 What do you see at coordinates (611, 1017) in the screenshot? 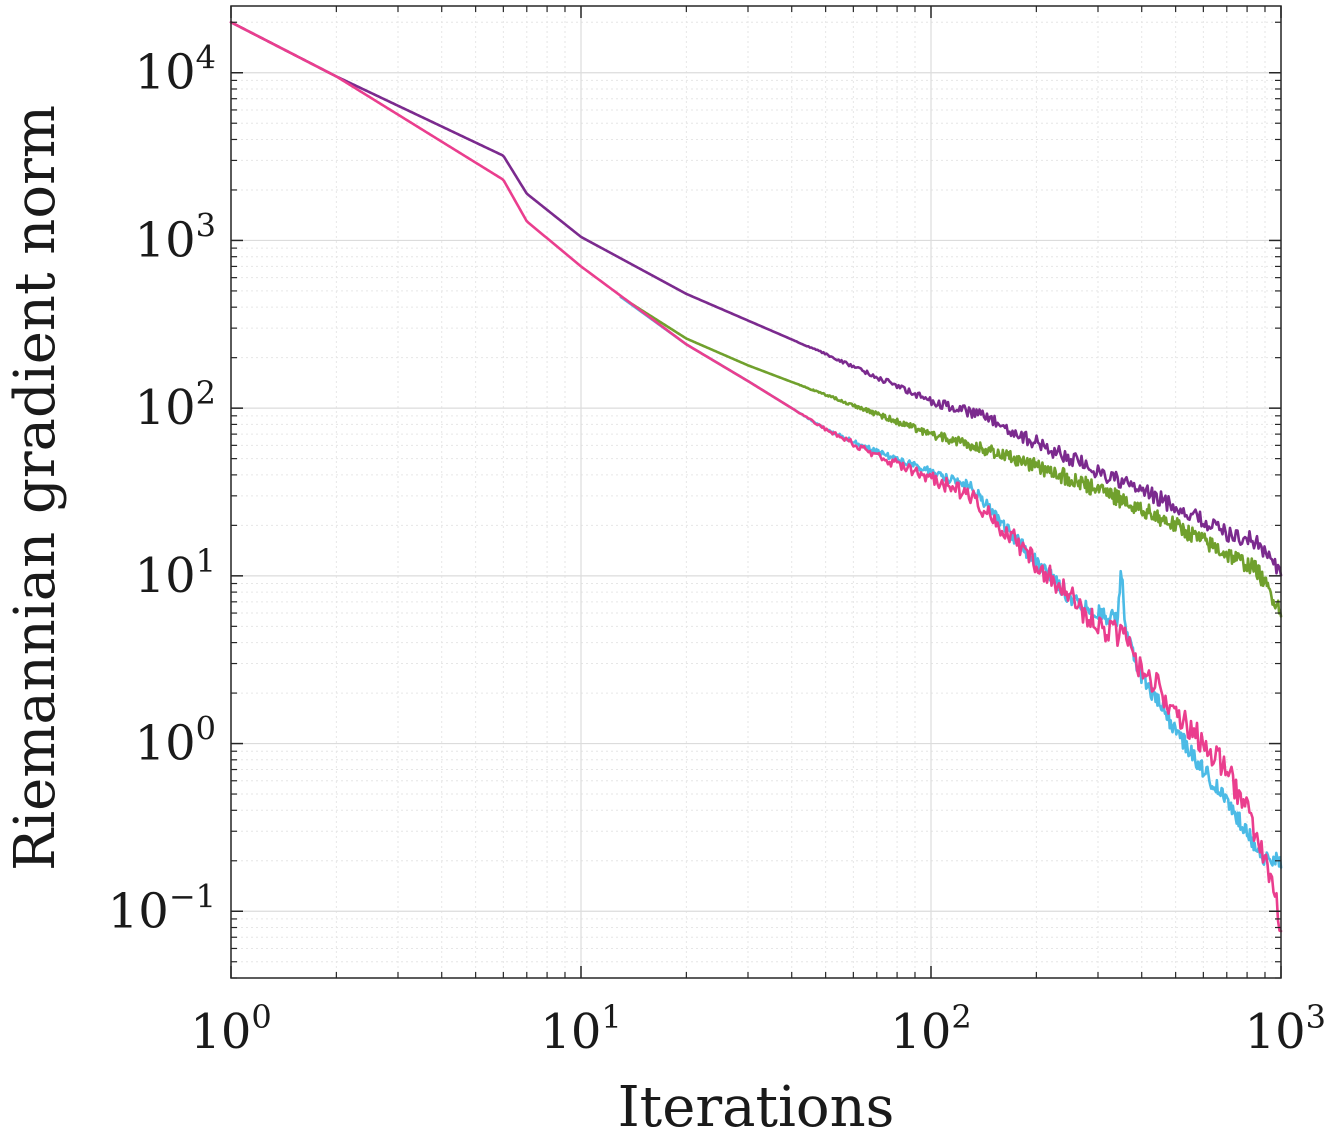
I see `x-tick-label-exponent: 1` at bounding box center [611, 1017].